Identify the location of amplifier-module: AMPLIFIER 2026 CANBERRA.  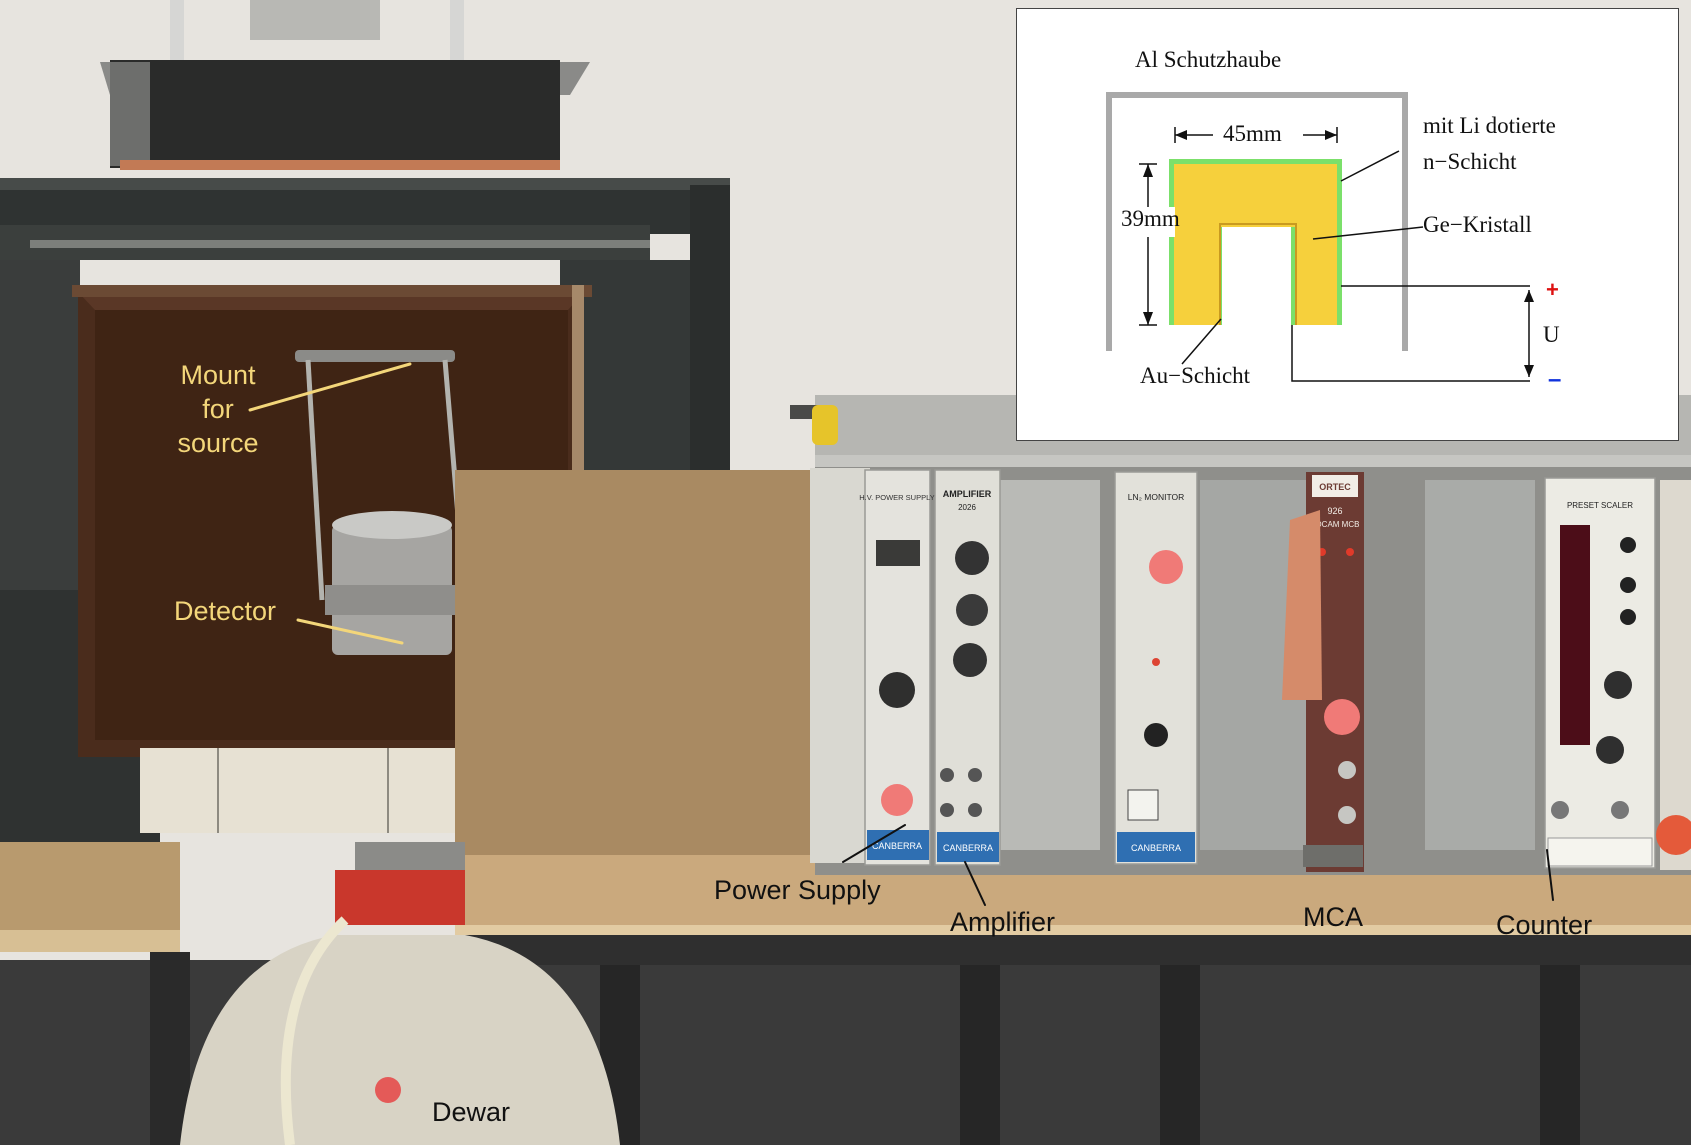
(967, 667).